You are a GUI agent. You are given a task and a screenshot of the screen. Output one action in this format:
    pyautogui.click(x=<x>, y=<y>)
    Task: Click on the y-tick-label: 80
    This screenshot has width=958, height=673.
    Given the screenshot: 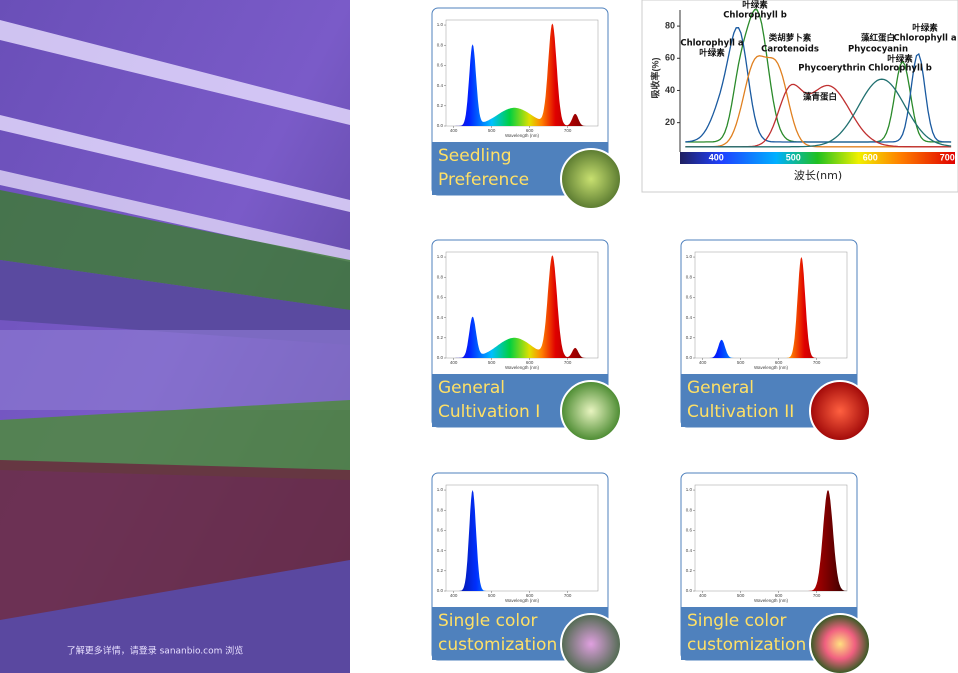 What is the action you would take?
    pyautogui.click(x=670, y=25)
    